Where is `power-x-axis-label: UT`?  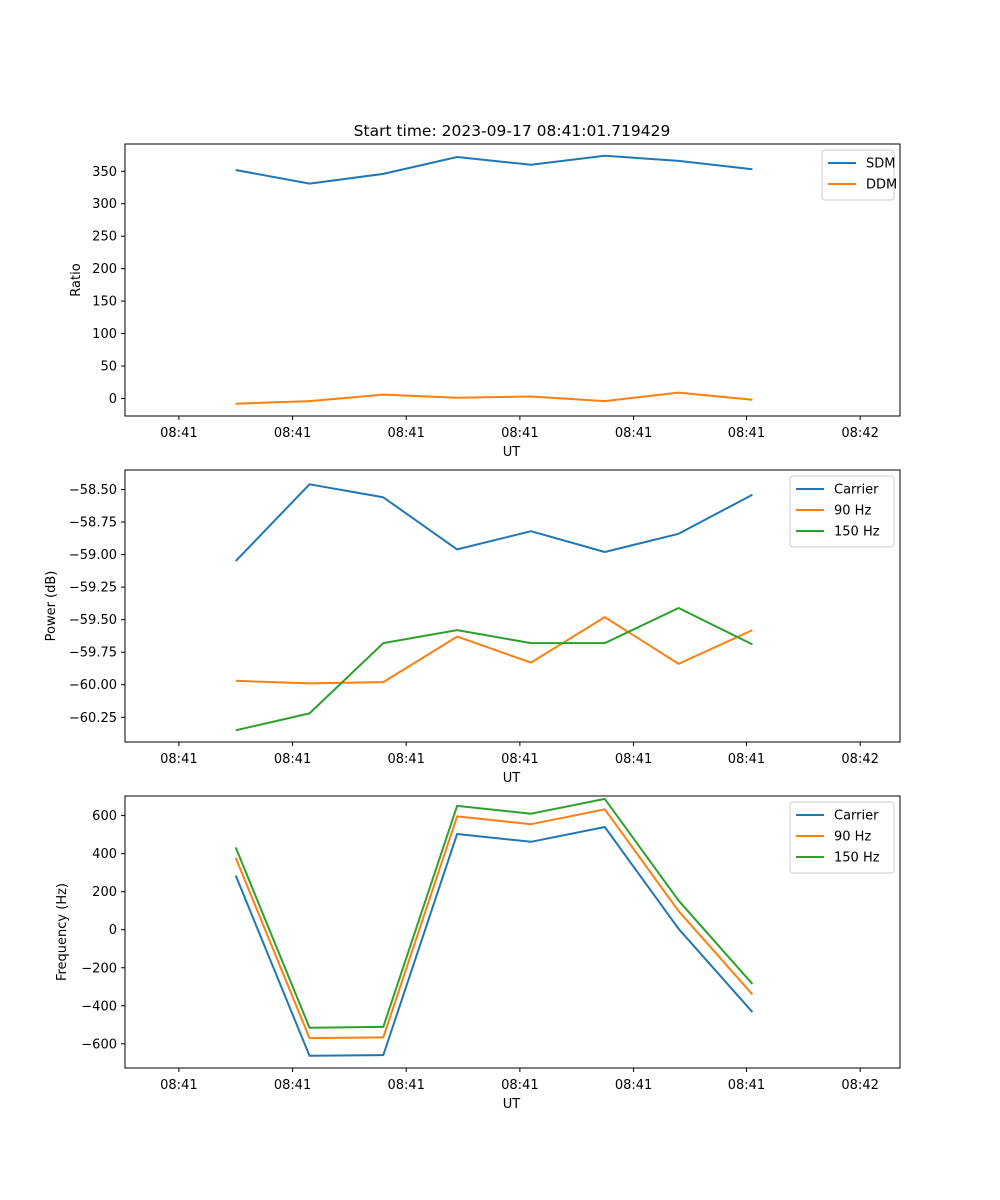
power-x-axis-label: UT is located at coordinates (512, 778).